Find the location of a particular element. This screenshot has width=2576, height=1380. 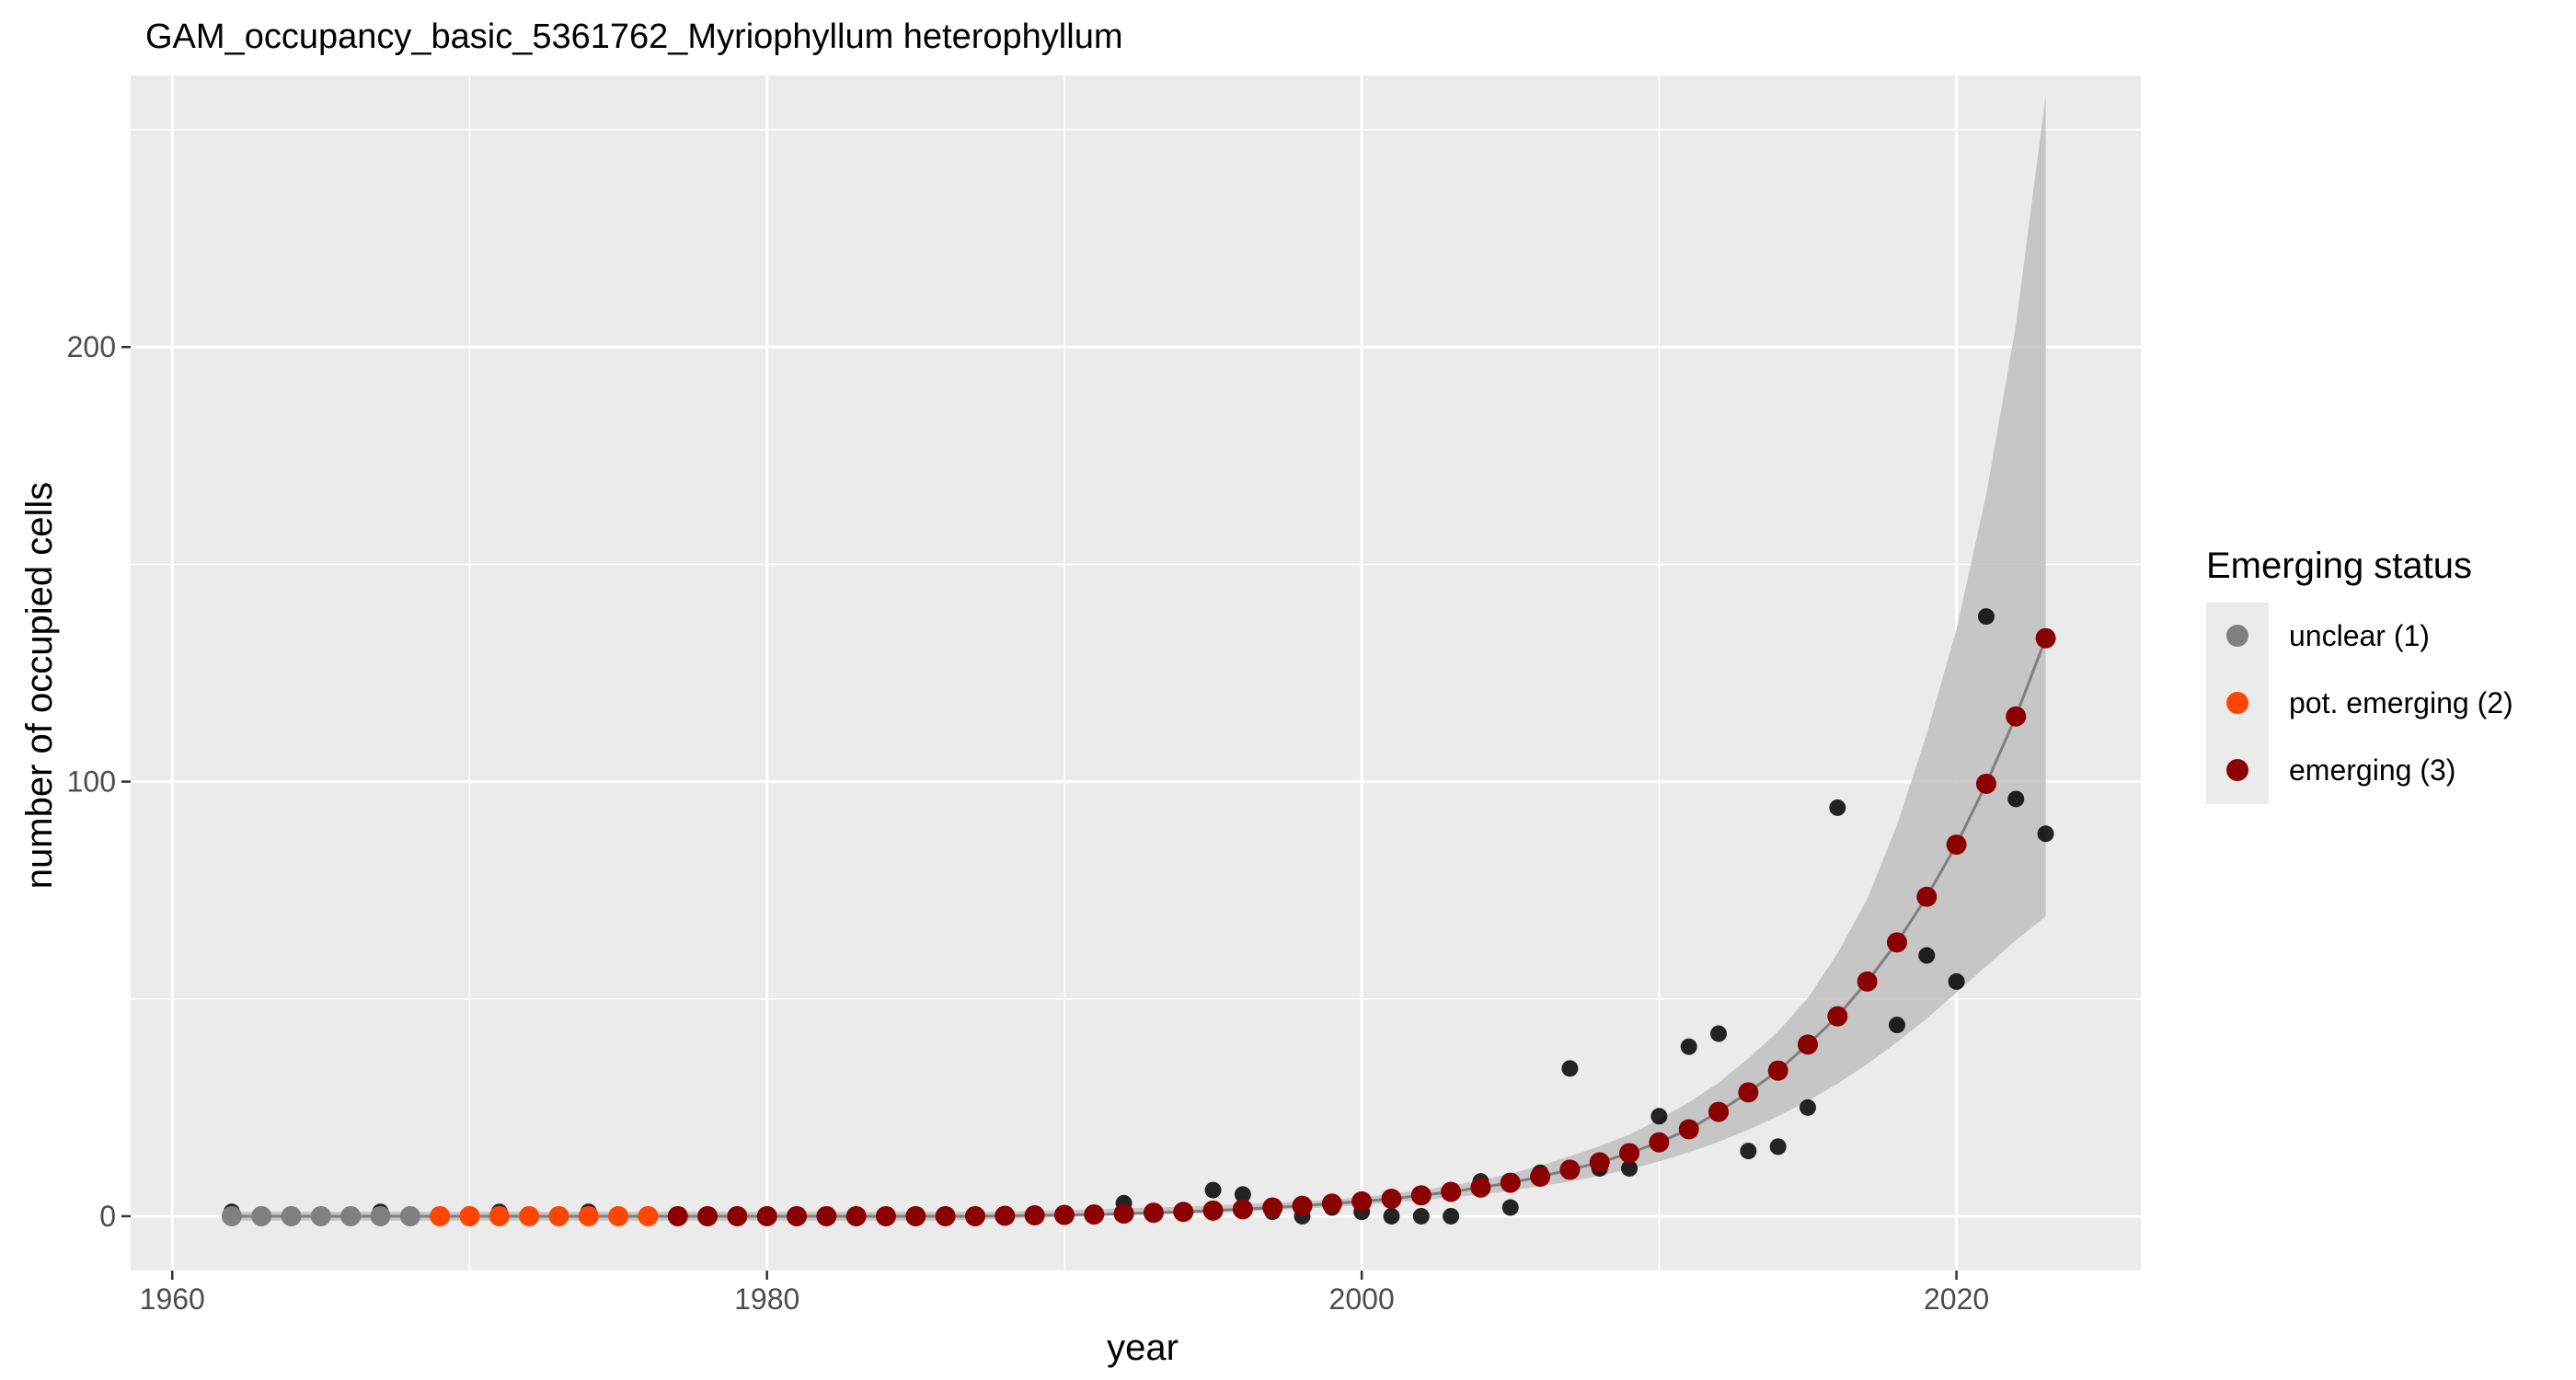

y-tick-label: 200 is located at coordinates (91, 346).